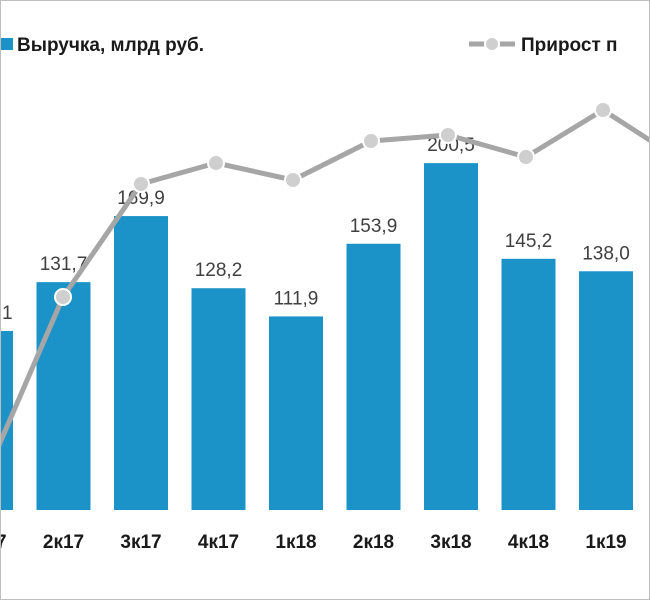  What do you see at coordinates (451, 336) in the screenshot?
I see `bar-3к18` at bounding box center [451, 336].